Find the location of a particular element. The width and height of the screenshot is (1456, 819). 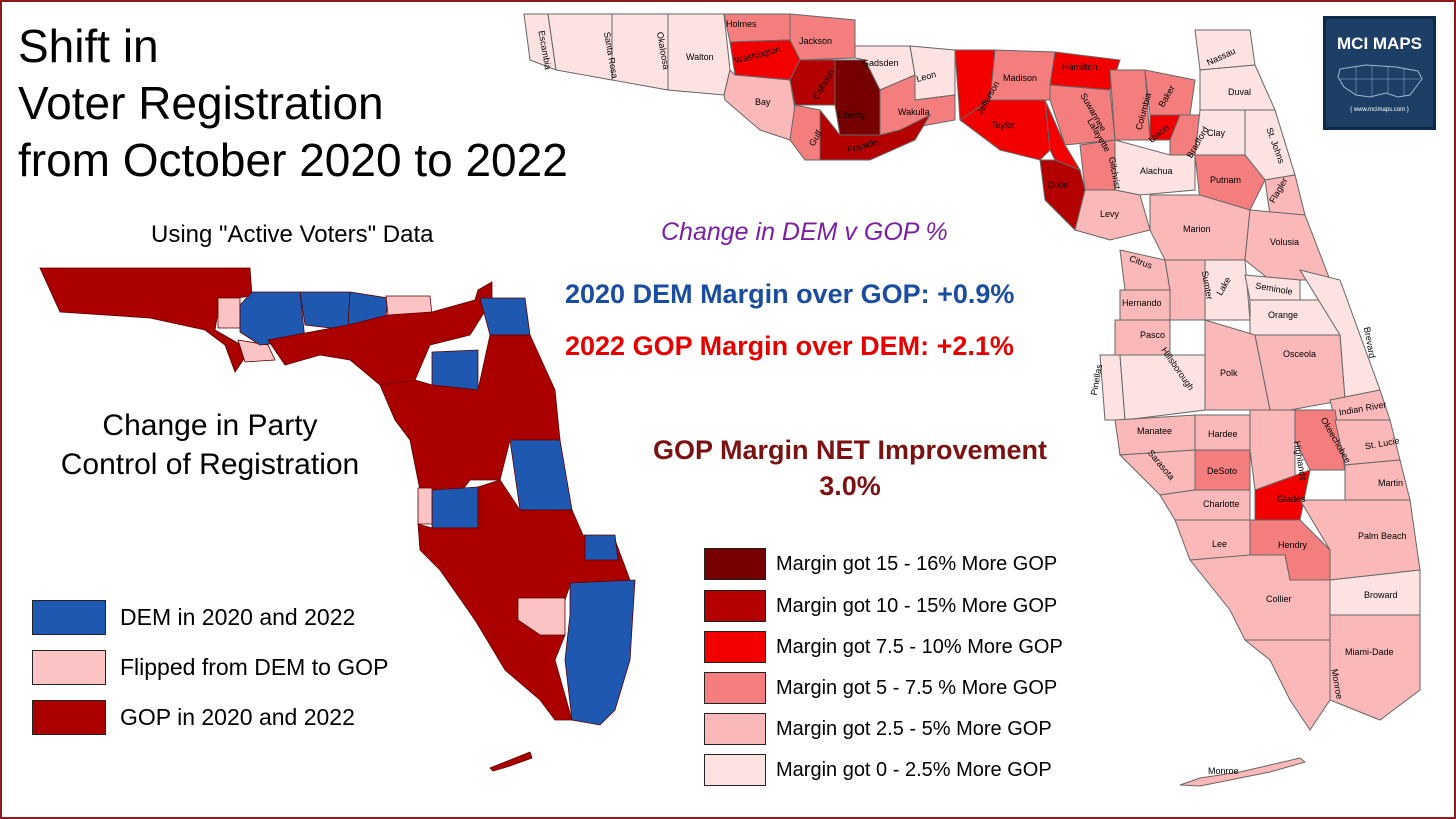

county-calhoun is located at coordinates (812, 82).